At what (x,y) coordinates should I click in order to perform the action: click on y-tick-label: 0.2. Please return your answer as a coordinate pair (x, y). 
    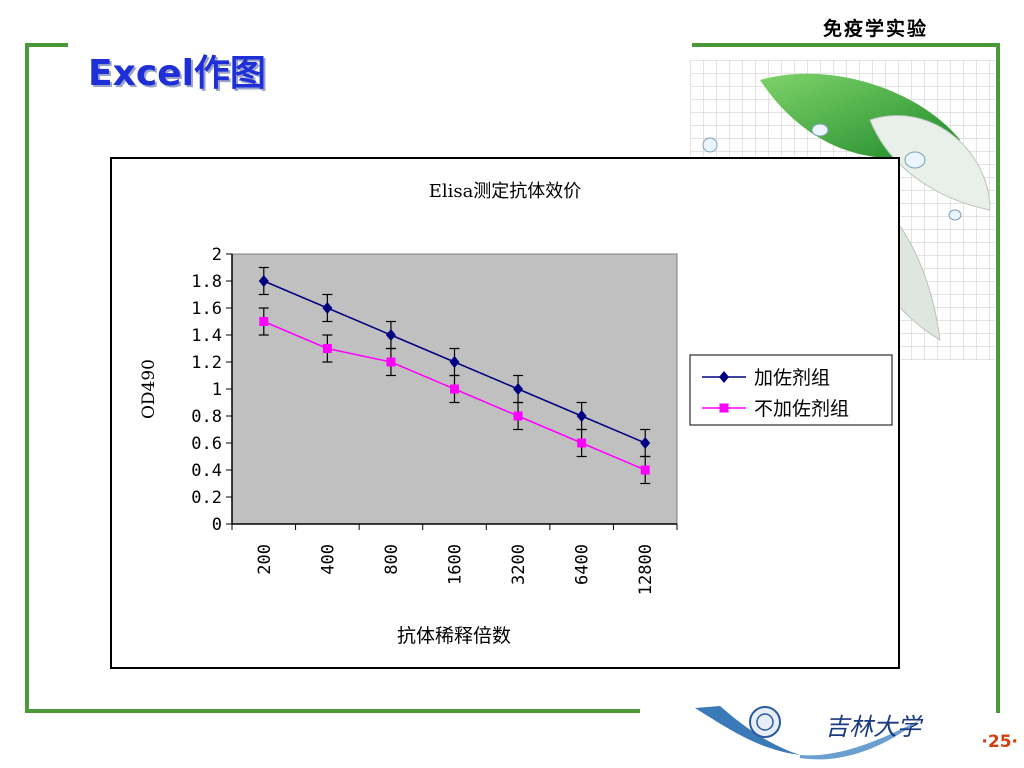
    Looking at the image, I should click on (206, 498).